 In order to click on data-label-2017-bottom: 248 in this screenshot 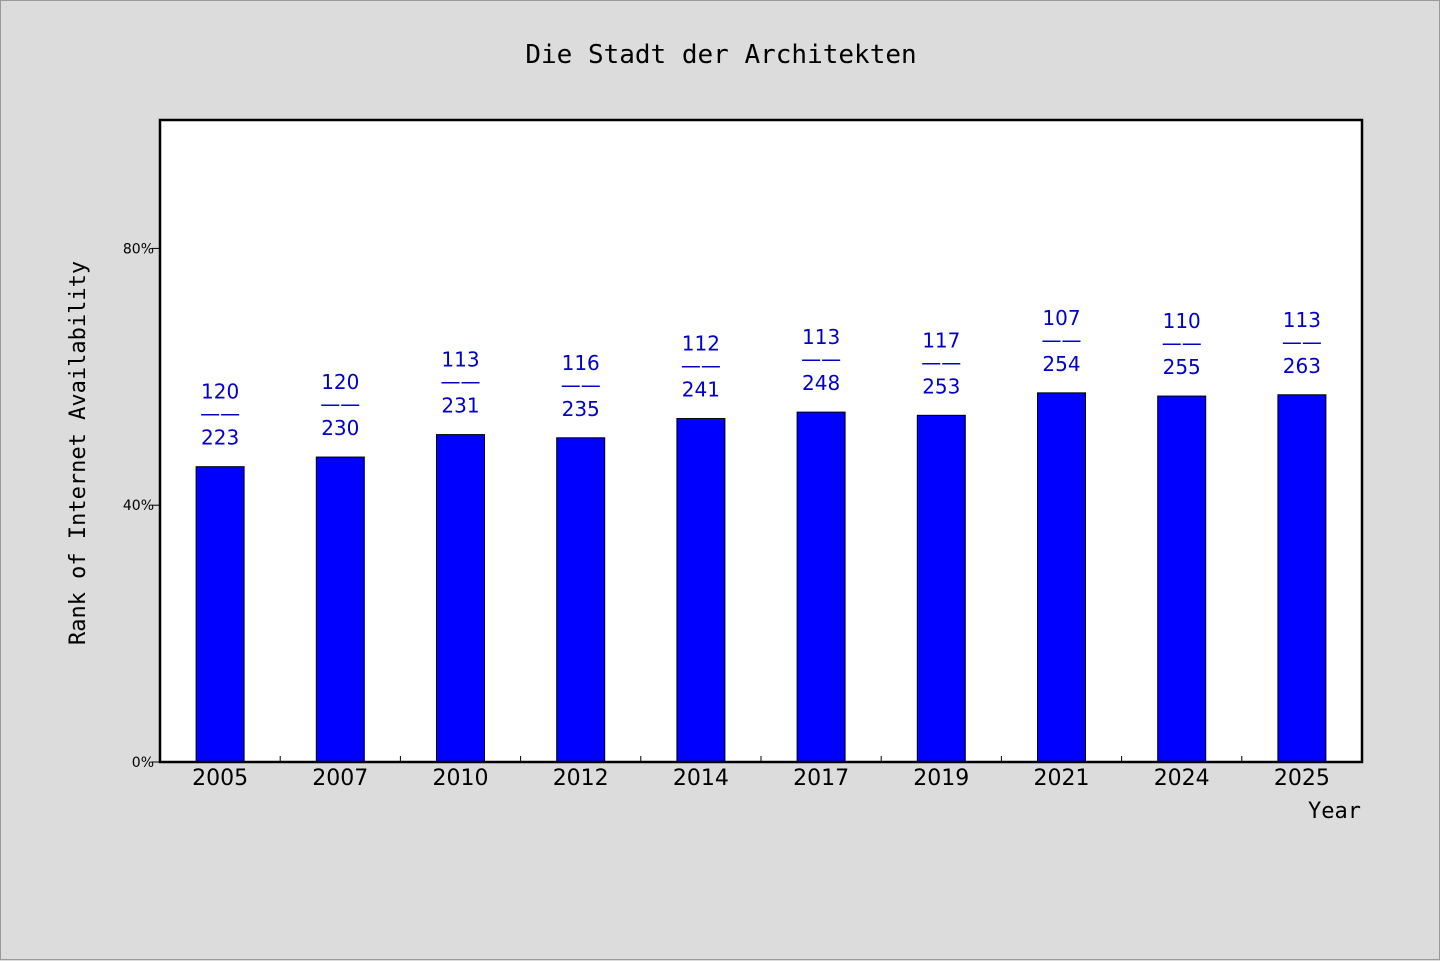, I will do `click(821, 383)`.